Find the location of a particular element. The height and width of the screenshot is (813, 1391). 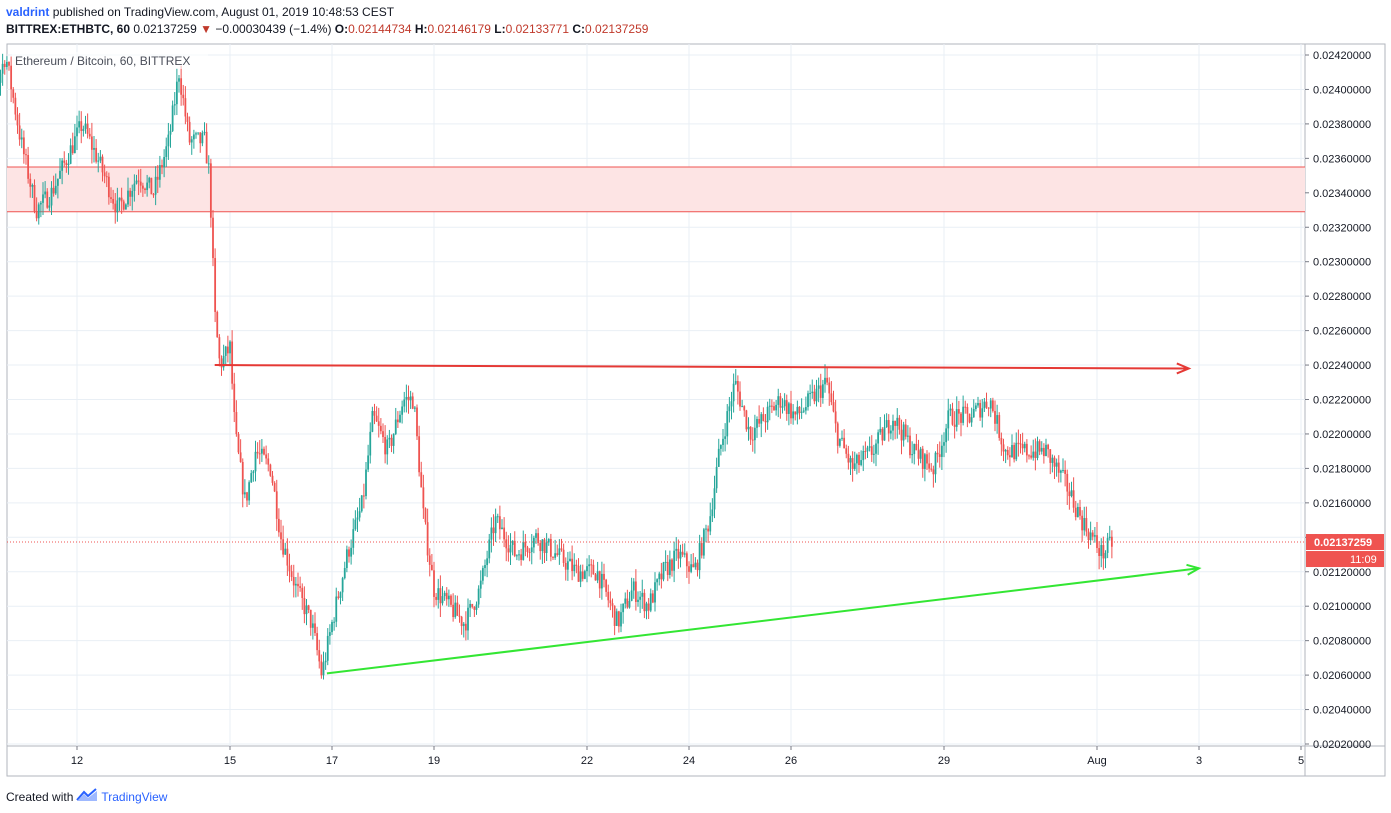

author-link: valdrint is located at coordinates (28, 12).